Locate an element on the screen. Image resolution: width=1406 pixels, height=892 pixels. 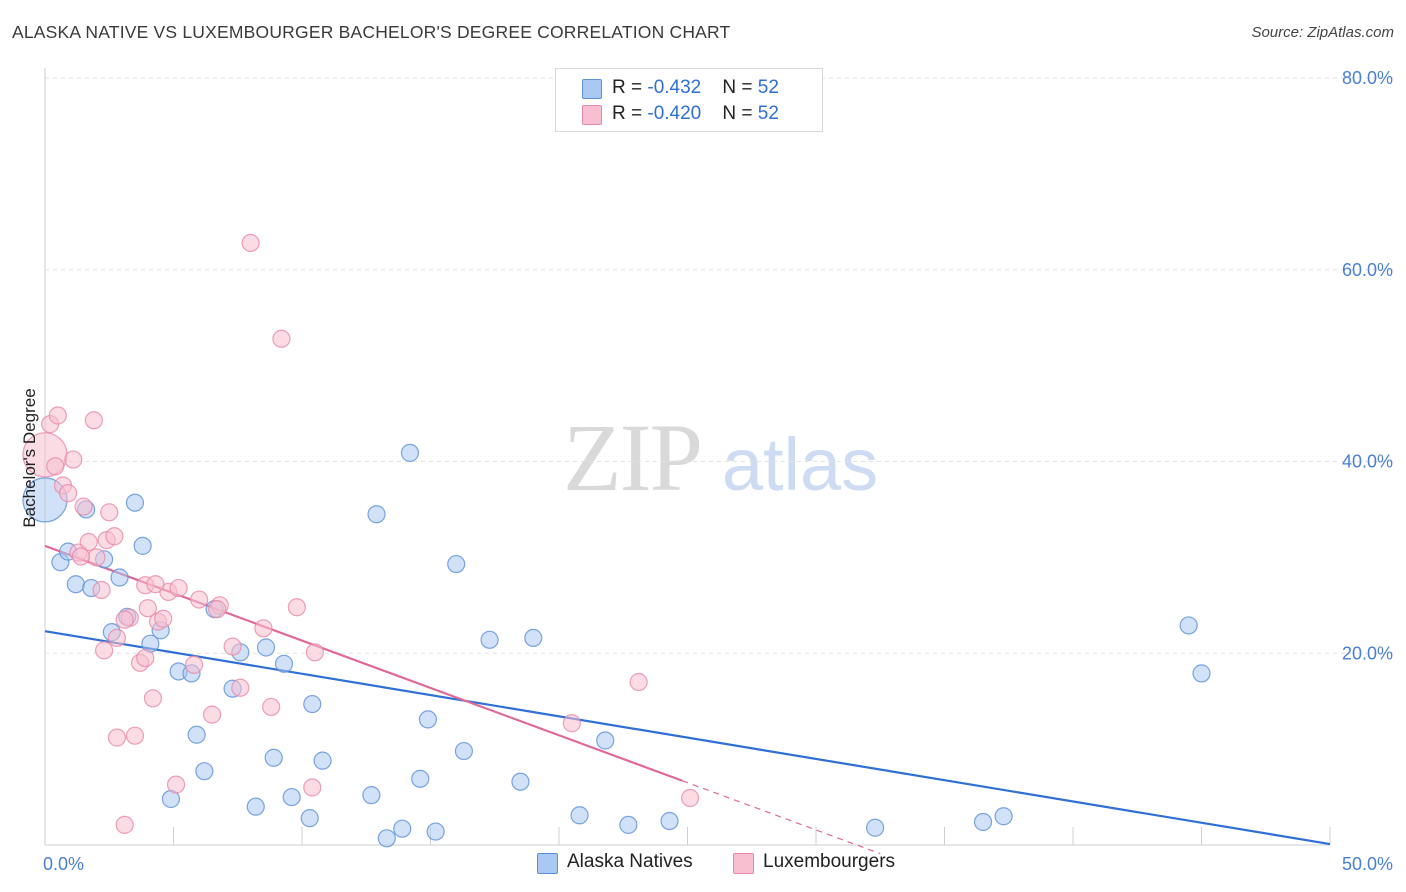
watermark: ZIP atlas is located at coordinates (720, 457).